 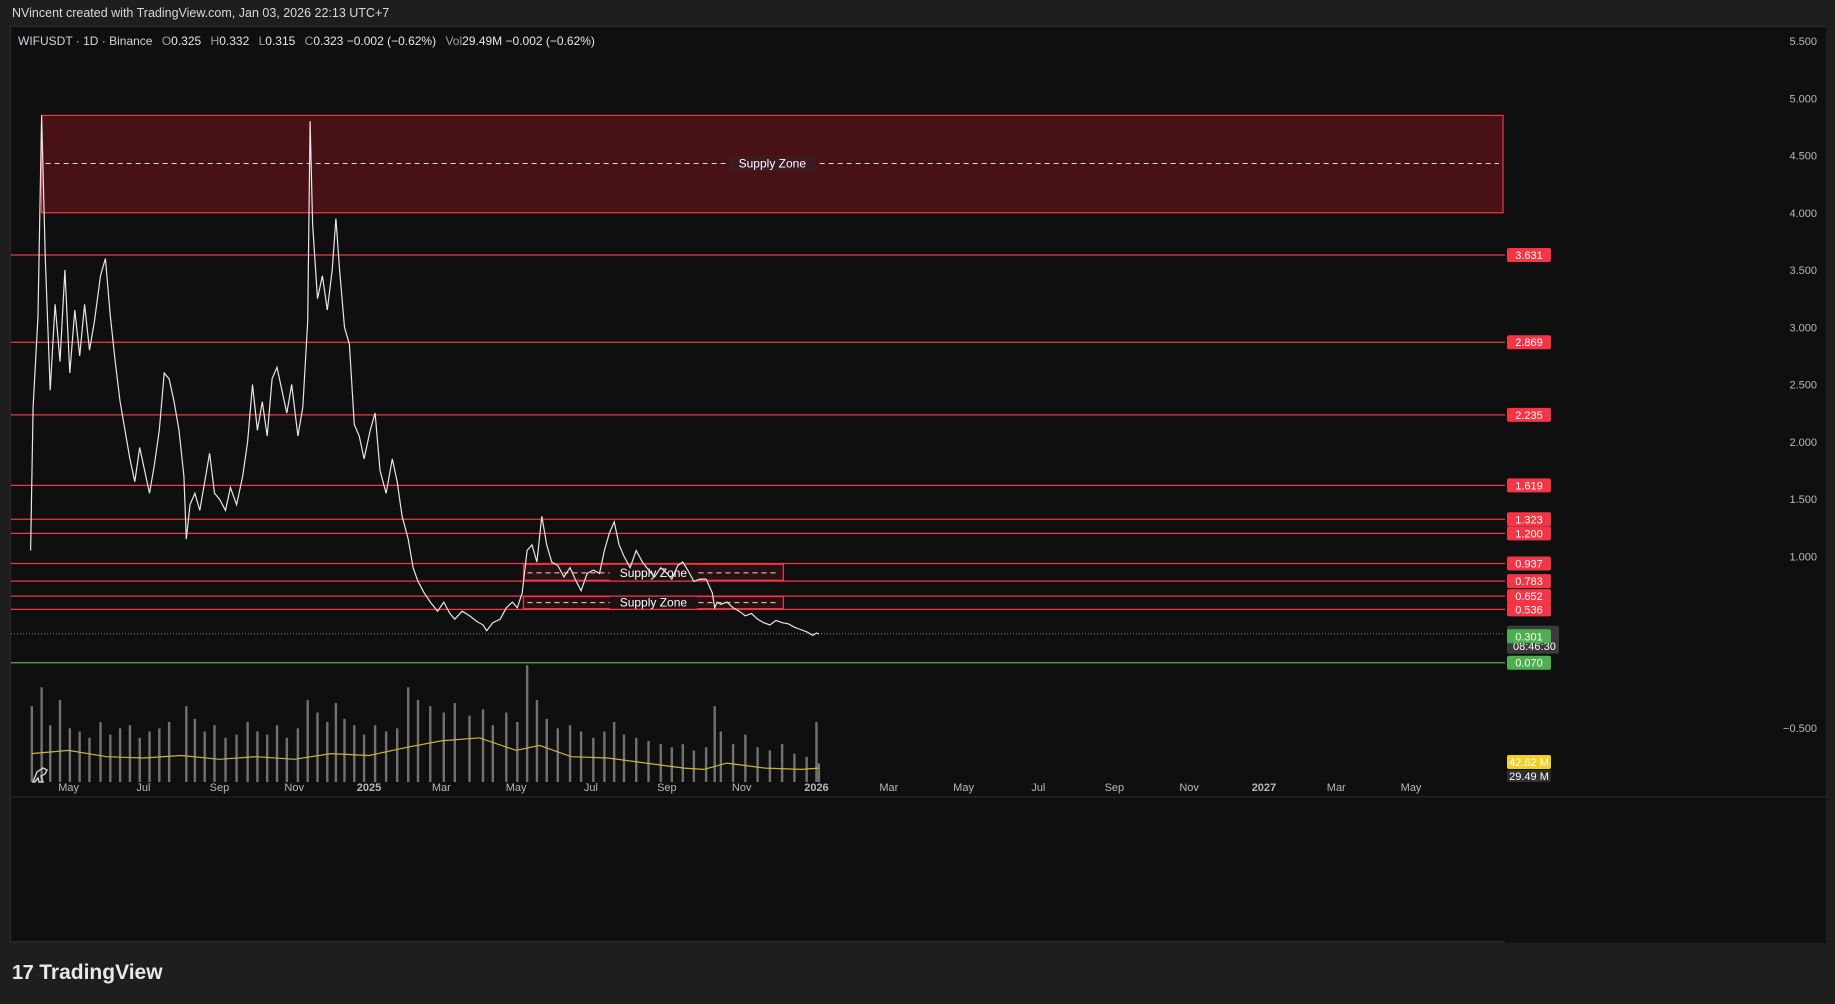 What do you see at coordinates (816, 788) in the screenshot?
I see `x-axis-tick-label: 2026` at bounding box center [816, 788].